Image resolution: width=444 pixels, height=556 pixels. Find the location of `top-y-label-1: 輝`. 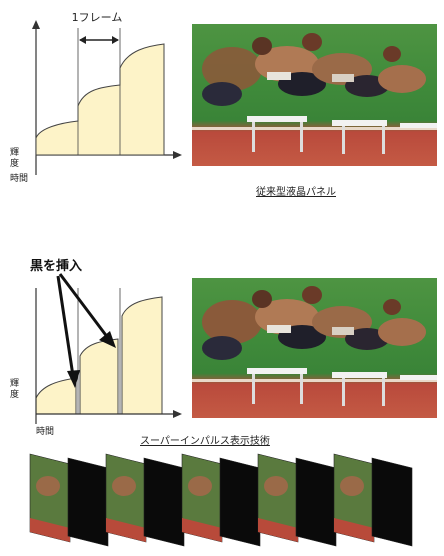

top-y-label-1: 輝 is located at coordinates (14, 152).